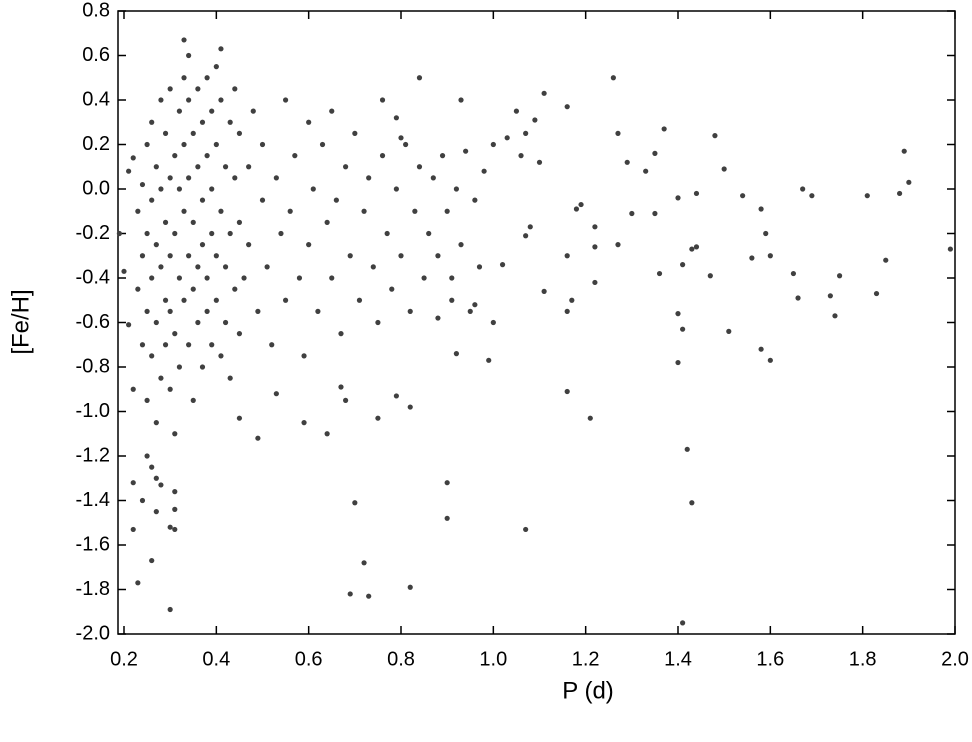 This screenshot has height=742, width=972. I want to click on y-tick-label: 0.0, so click(96, 188).